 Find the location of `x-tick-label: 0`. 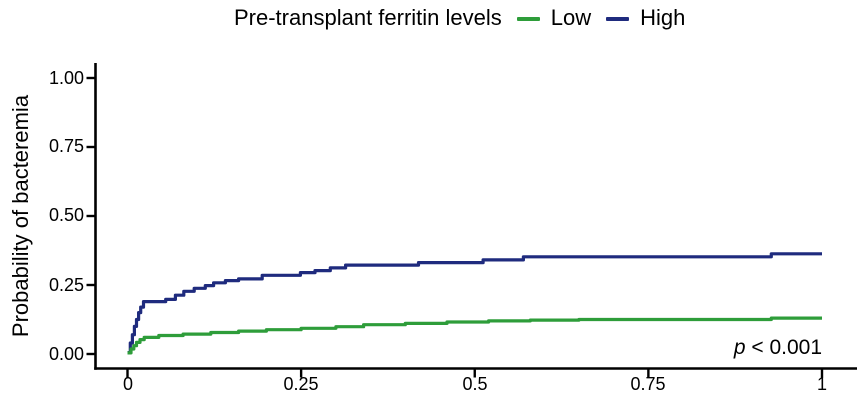

x-tick-label: 0 is located at coordinates (127, 384).